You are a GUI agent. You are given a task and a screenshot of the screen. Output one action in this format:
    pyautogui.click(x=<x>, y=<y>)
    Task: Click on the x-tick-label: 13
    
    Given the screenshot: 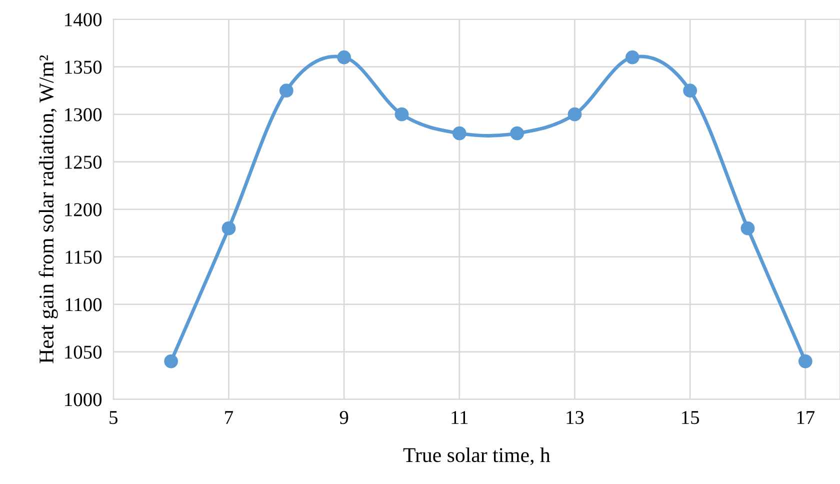 What is the action you would take?
    pyautogui.click(x=575, y=417)
    